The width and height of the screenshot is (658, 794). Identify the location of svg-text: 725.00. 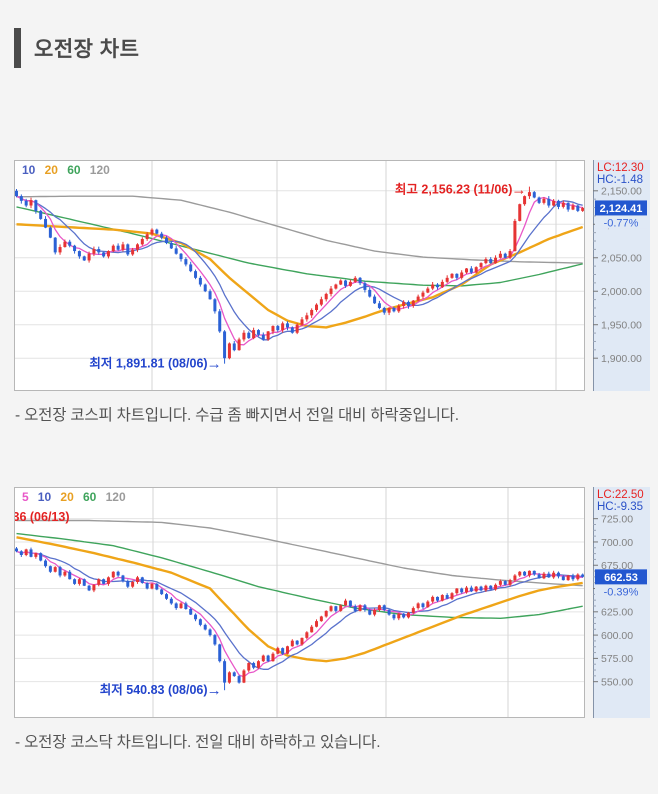
(617, 519).